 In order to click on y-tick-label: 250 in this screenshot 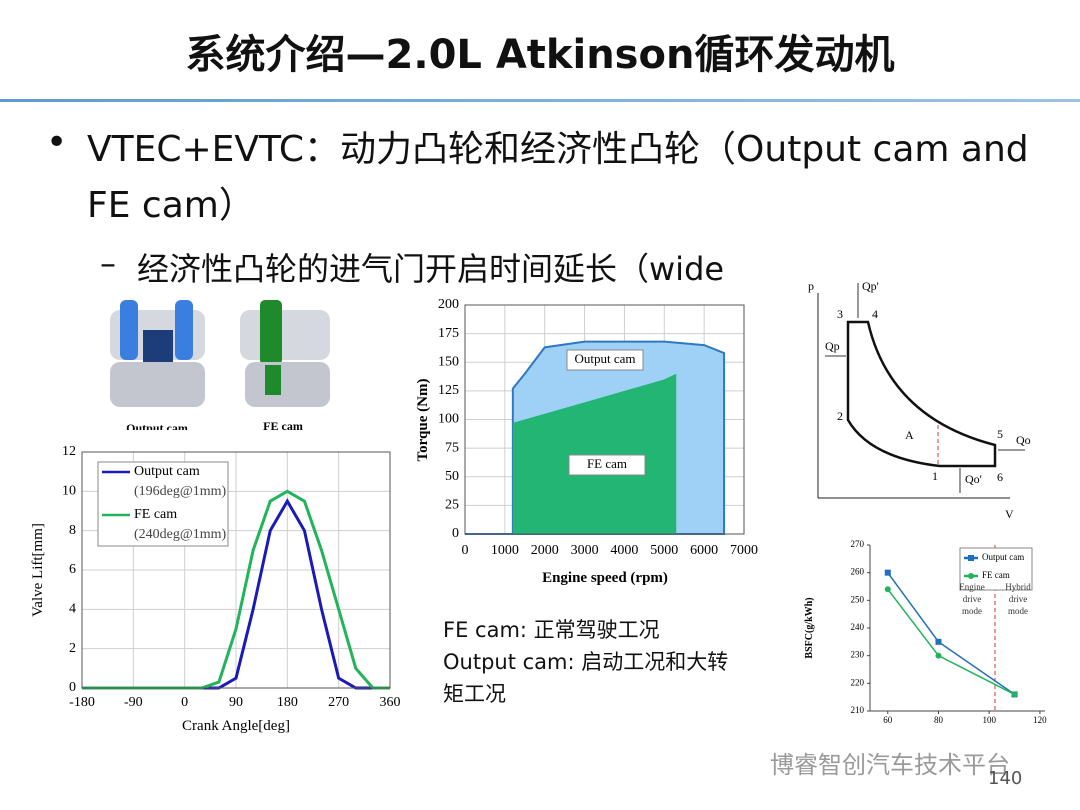, I will do `click(858, 599)`.